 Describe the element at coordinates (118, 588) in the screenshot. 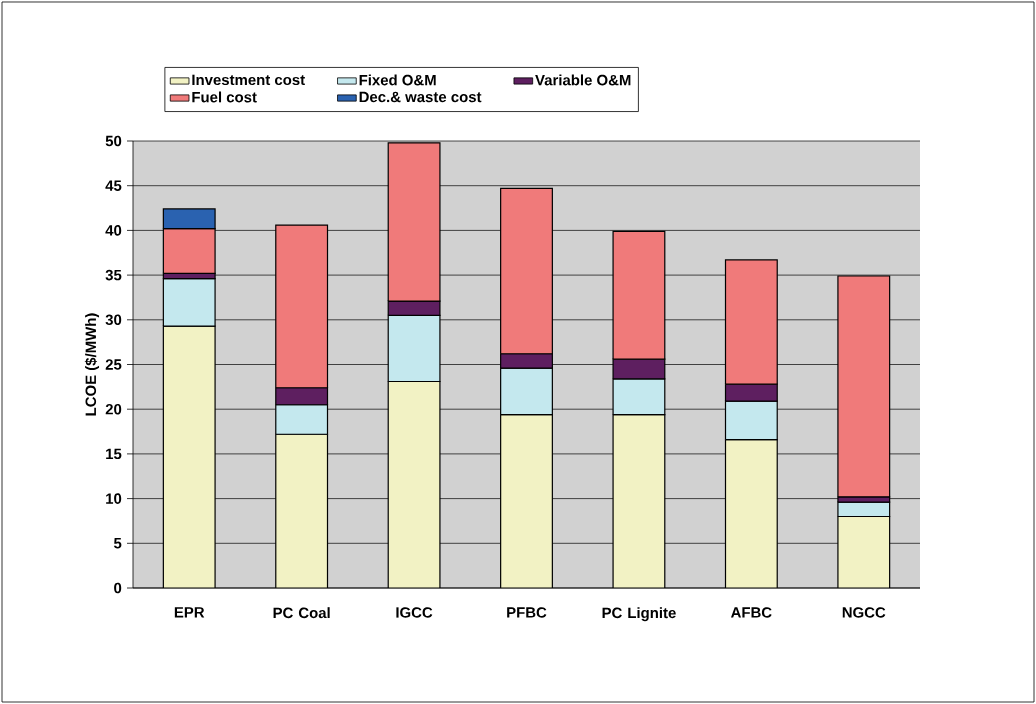

I see `y-tick-label: 0` at that location.